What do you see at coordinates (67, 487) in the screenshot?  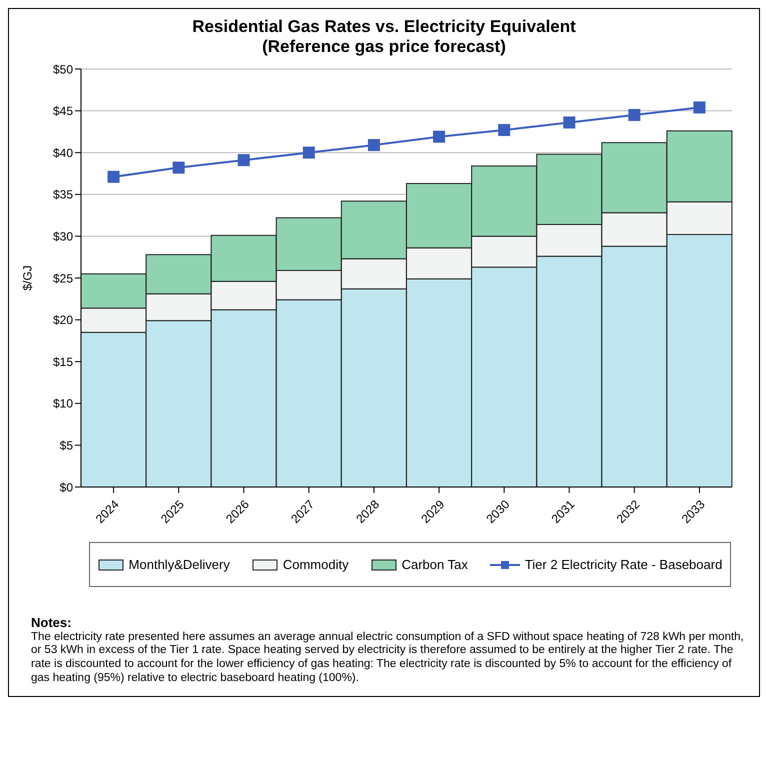 I see `y-tick-label: $0` at bounding box center [67, 487].